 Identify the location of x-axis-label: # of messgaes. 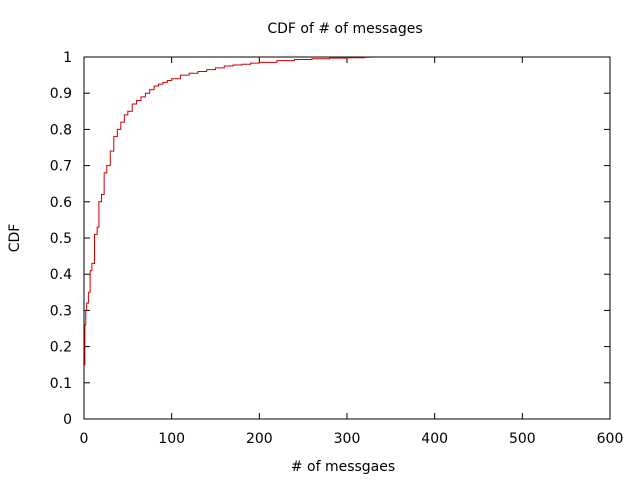
(343, 467).